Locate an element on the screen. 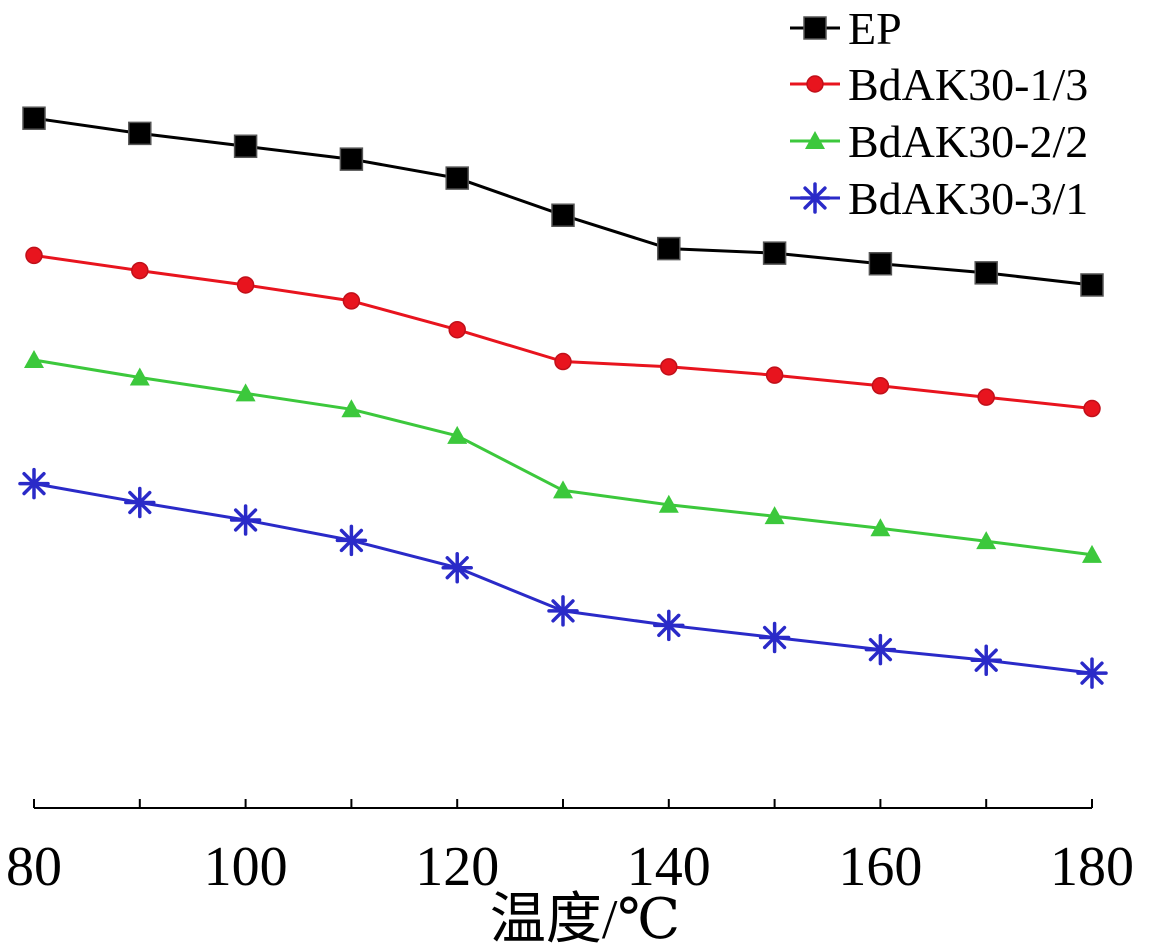 This screenshot has height=947, width=1150. legend-entry: BdAK30-1/3 is located at coordinates (939, 84).